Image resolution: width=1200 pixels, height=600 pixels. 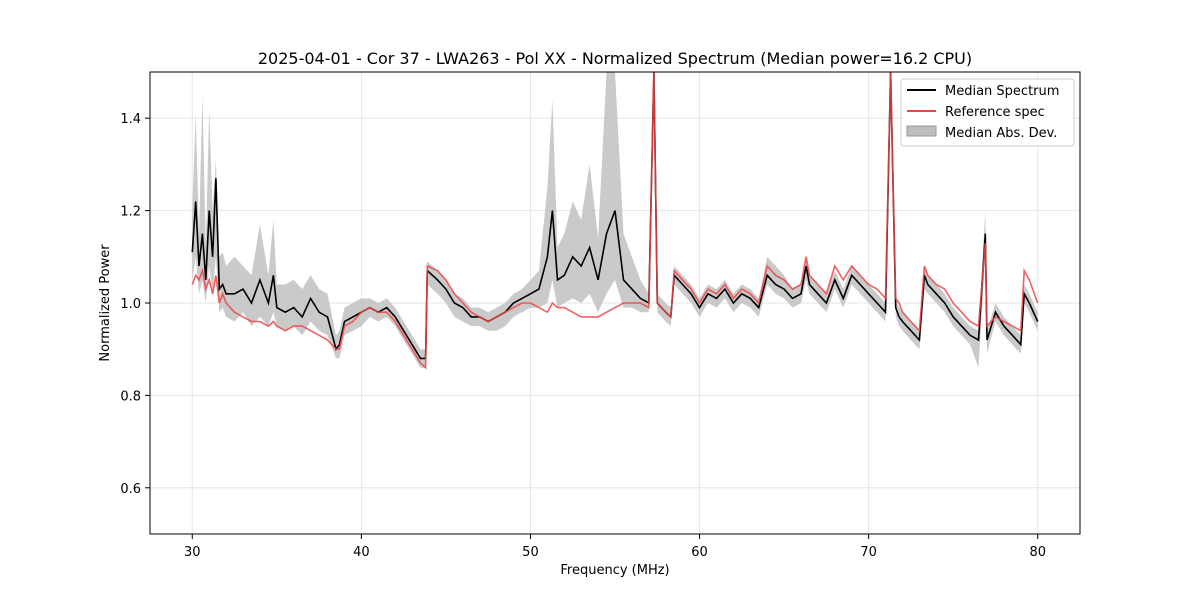 I want to click on y-tick-label: 0.6, so click(x=130, y=489).